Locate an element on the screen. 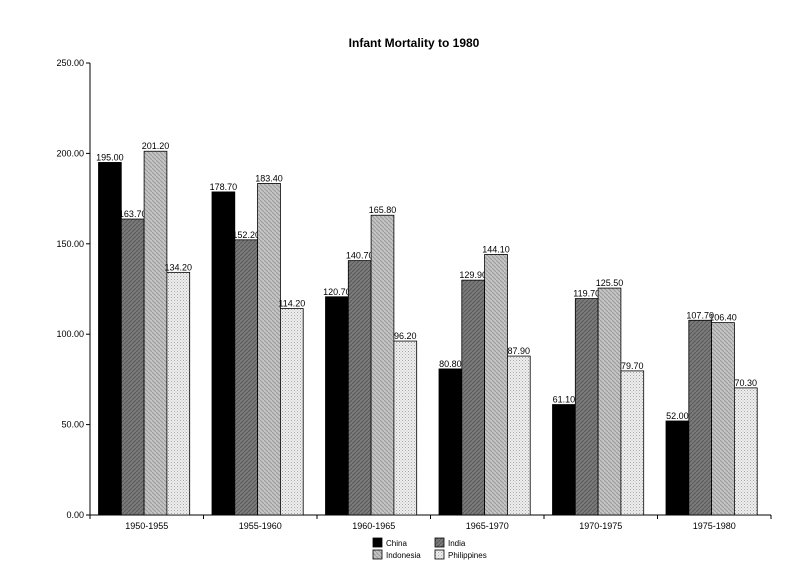 This screenshot has height=568, width=791. x-tick-label: 1955-1960 is located at coordinates (260, 526).